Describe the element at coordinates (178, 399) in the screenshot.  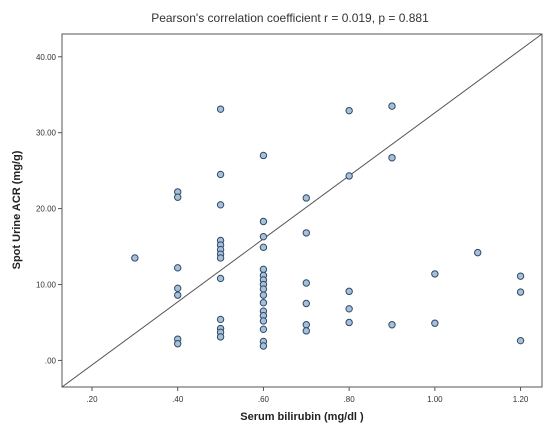
I see `x-tick-label: .40` at that location.